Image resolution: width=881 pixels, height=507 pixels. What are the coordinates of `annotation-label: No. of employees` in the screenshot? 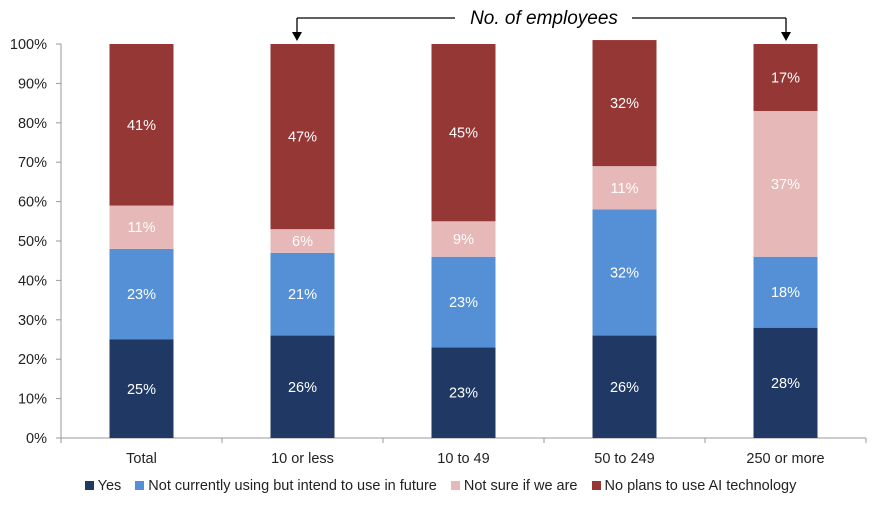 It's located at (544, 18).